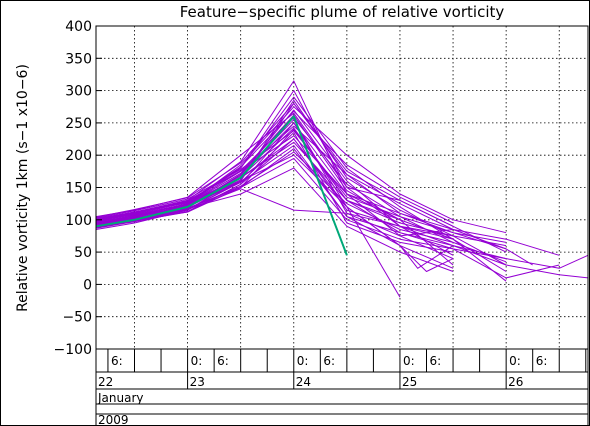 This screenshot has height=426, width=590. What do you see at coordinates (23, 188) in the screenshot?
I see `y-axis-label: Relative vorticity 1km (s−1 x10−6)` at bounding box center [23, 188].